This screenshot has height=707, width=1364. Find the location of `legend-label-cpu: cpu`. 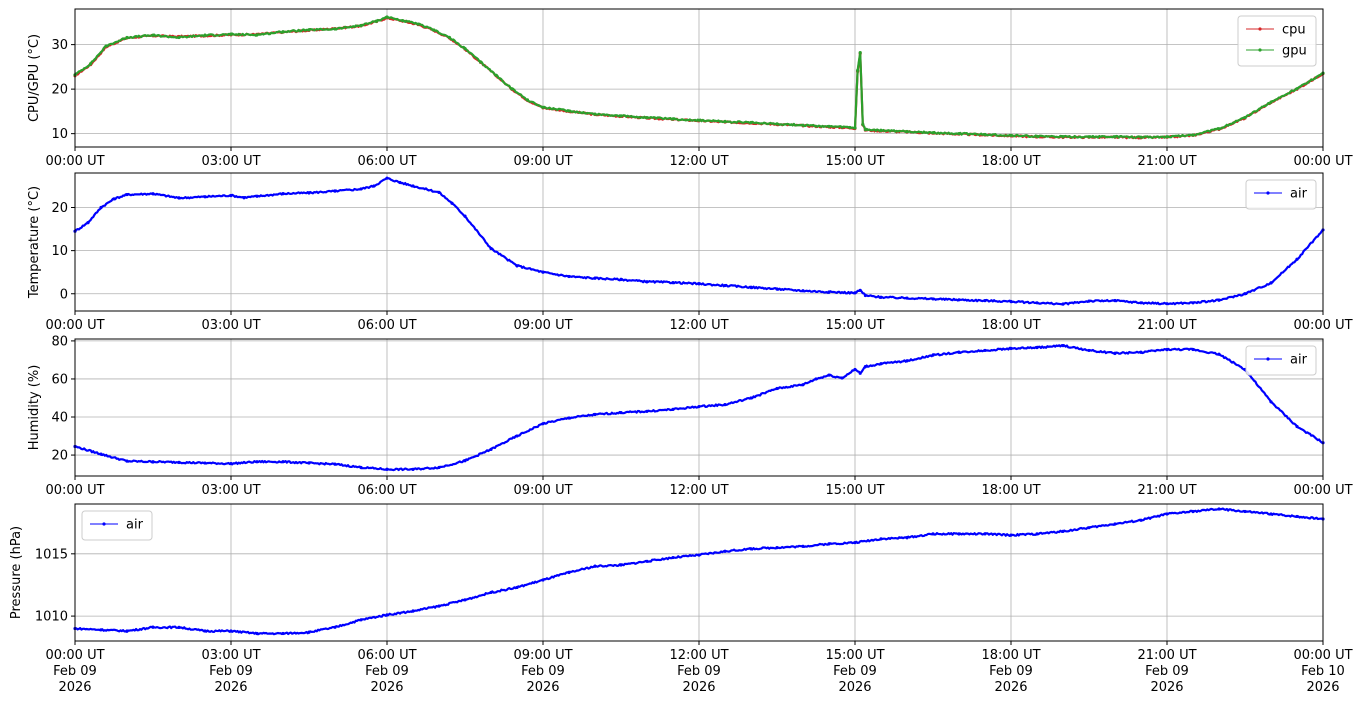

legend-label-cpu: cpu is located at coordinates (1294, 30).